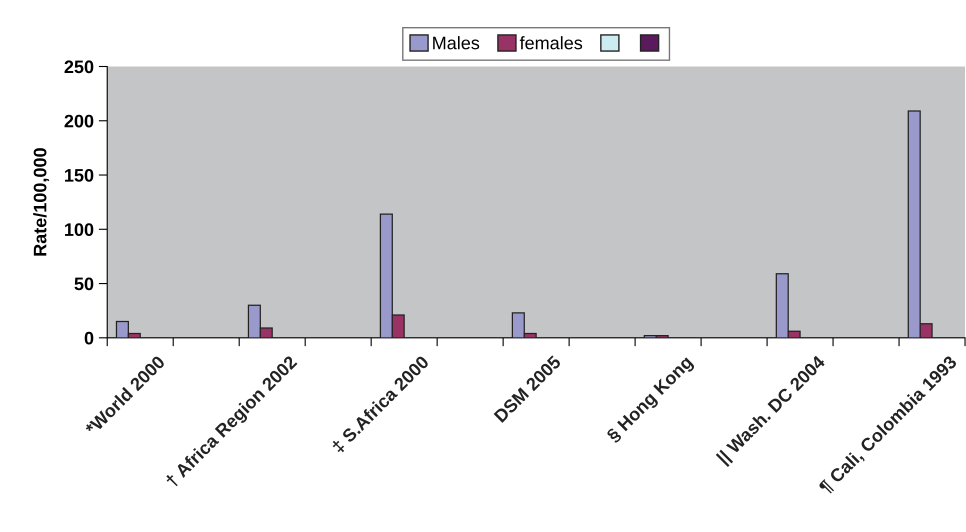 The image size is (966, 532). I want to click on y-tick-label: 200, so click(79, 121).